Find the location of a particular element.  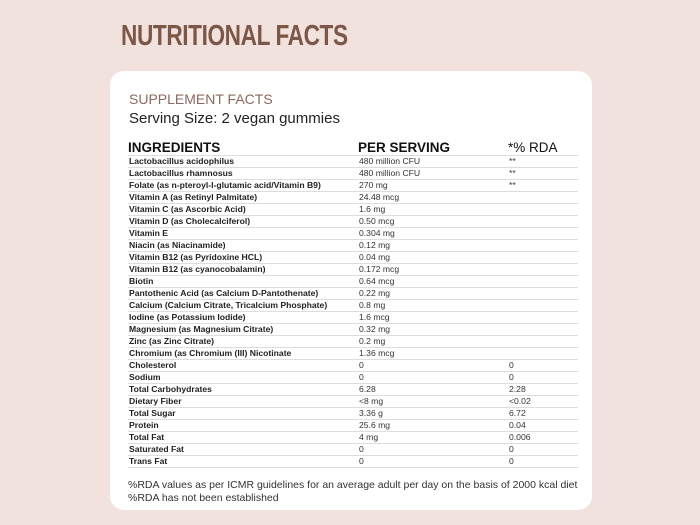

rda-value: <0.02 is located at coordinates (543, 401).